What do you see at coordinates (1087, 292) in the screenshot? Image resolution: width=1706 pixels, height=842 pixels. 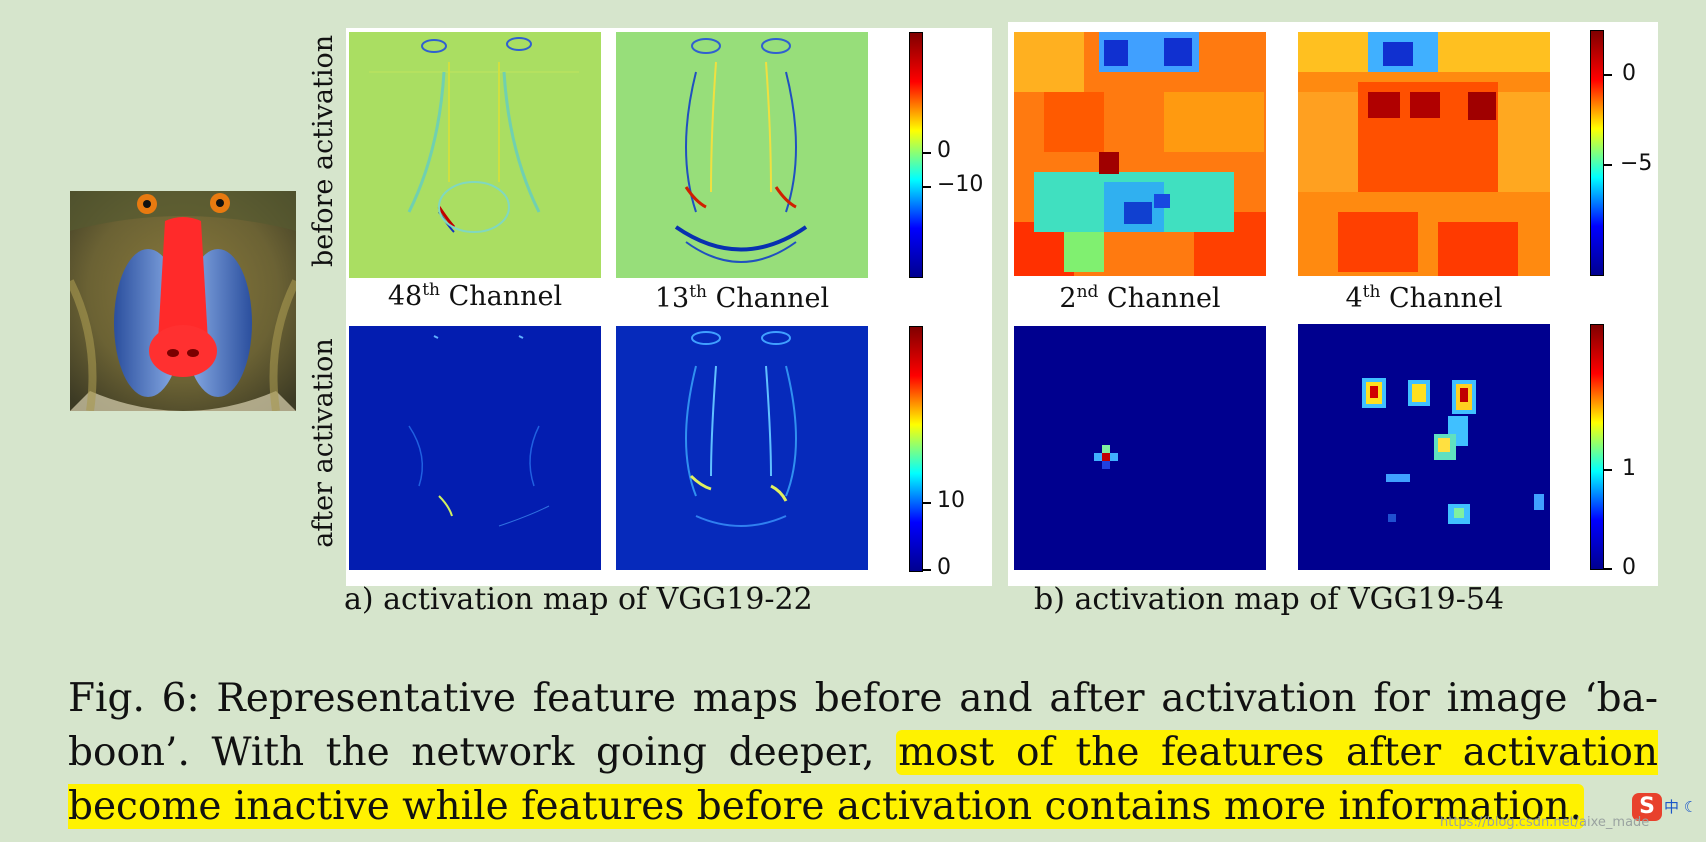 I see `channel-suffix: nd` at bounding box center [1087, 292].